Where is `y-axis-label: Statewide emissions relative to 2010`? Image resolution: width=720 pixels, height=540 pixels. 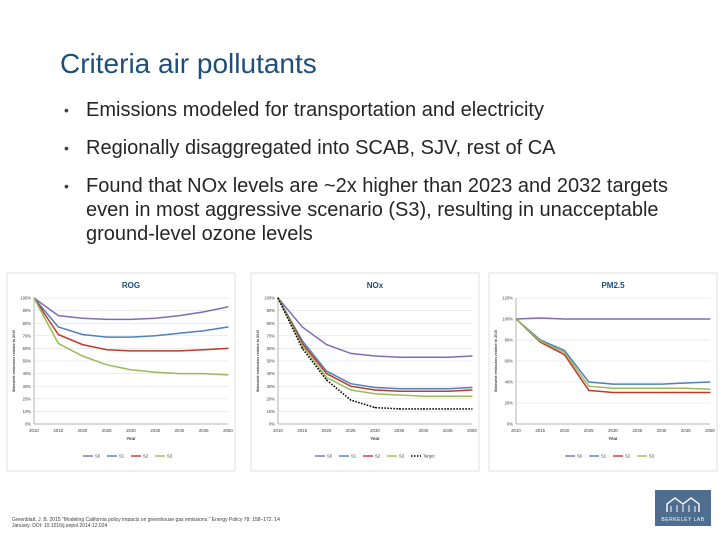 y-axis-label: Statewide emissions relative to 2010 is located at coordinates (14, 361).